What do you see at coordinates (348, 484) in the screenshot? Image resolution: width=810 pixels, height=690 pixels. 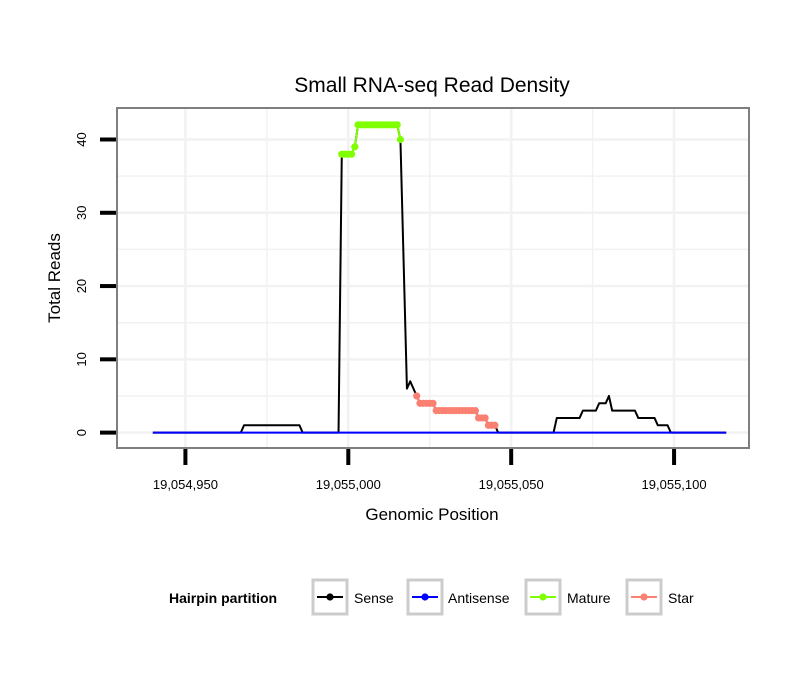 I see `x-tick-label: 19,055,000` at bounding box center [348, 484].